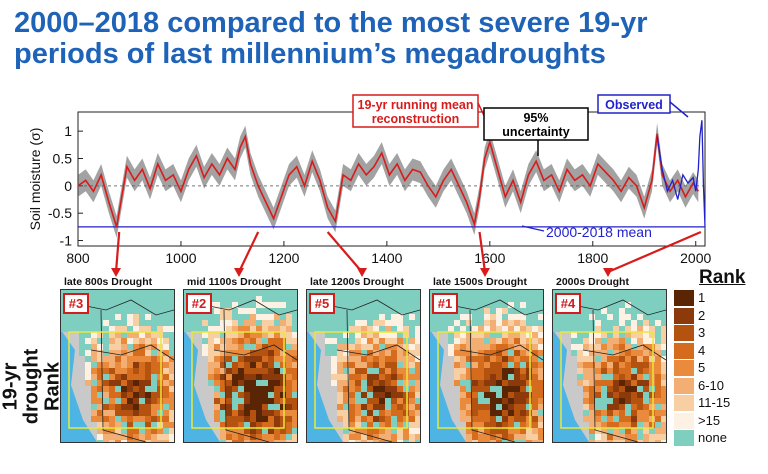  What do you see at coordinates (702, 367) in the screenshot?
I see `legend-label: 5` at bounding box center [702, 367].